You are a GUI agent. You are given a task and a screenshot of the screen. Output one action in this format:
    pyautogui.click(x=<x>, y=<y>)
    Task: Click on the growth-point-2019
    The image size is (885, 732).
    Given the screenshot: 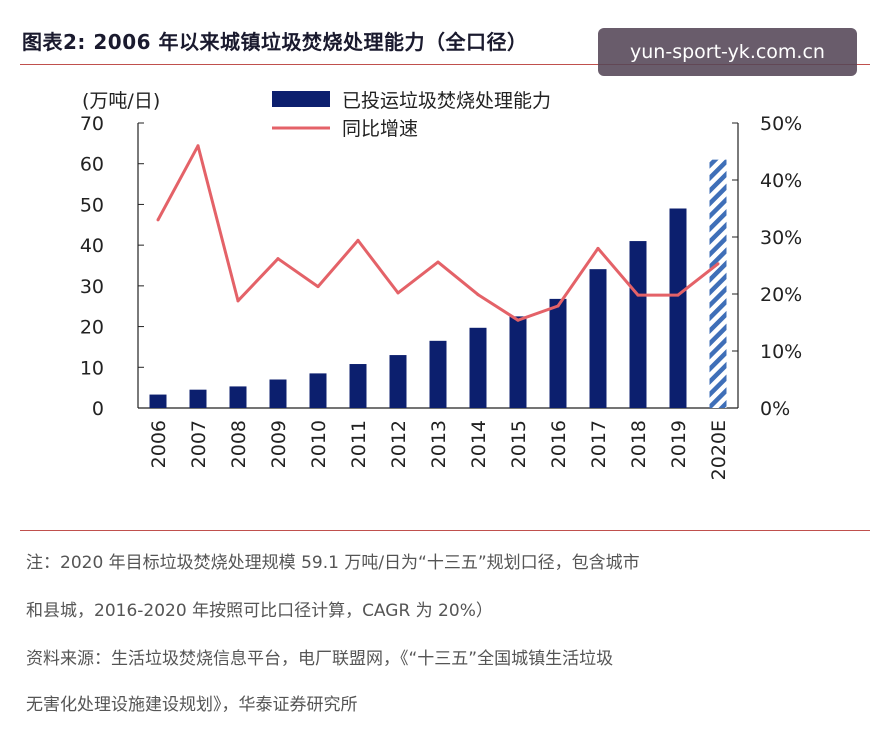 What is the action you would take?
    pyautogui.click(x=678, y=295)
    